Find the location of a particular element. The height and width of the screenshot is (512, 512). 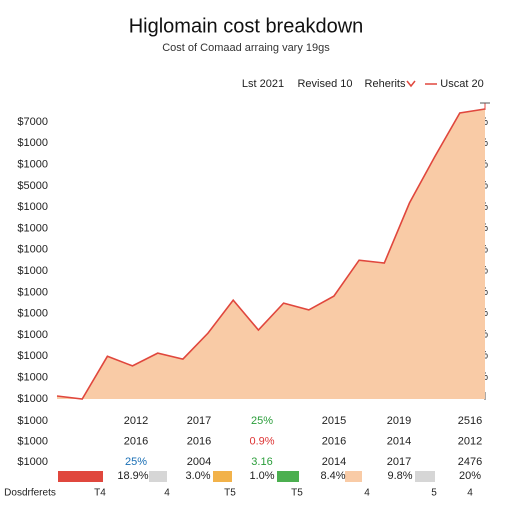

foot-cell: 5 is located at coordinates (434, 493).